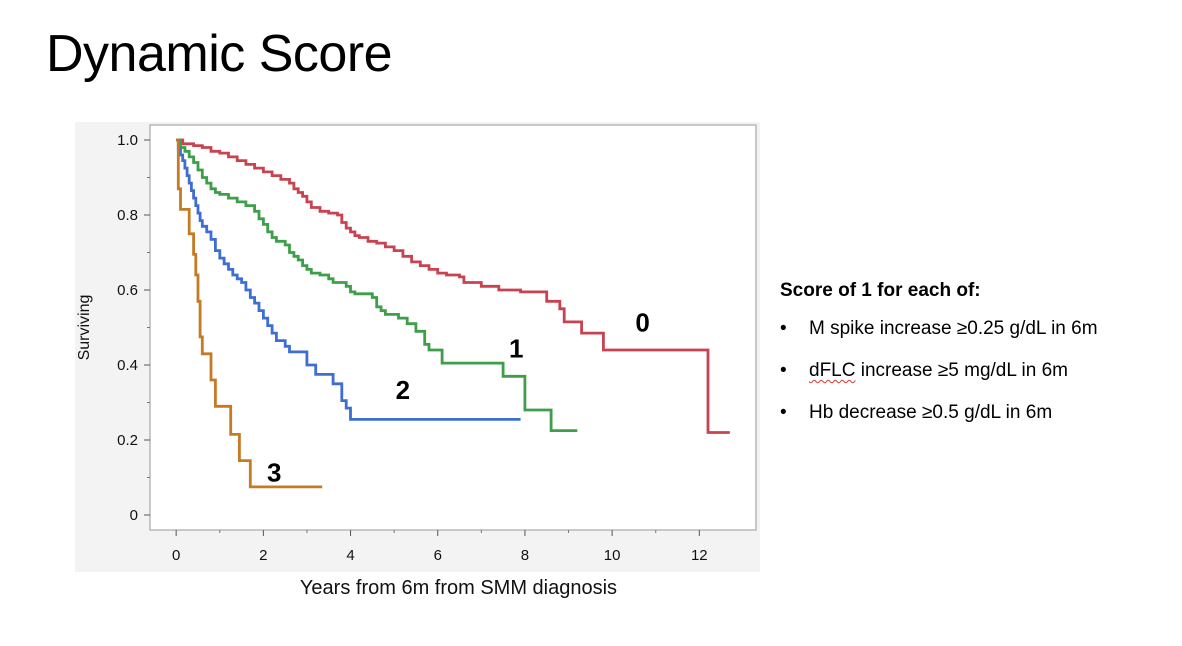 This screenshot has width=1182, height=646. Describe the element at coordinates (127, 440) in the screenshot. I see `y-tick-label: 0.2` at that location.